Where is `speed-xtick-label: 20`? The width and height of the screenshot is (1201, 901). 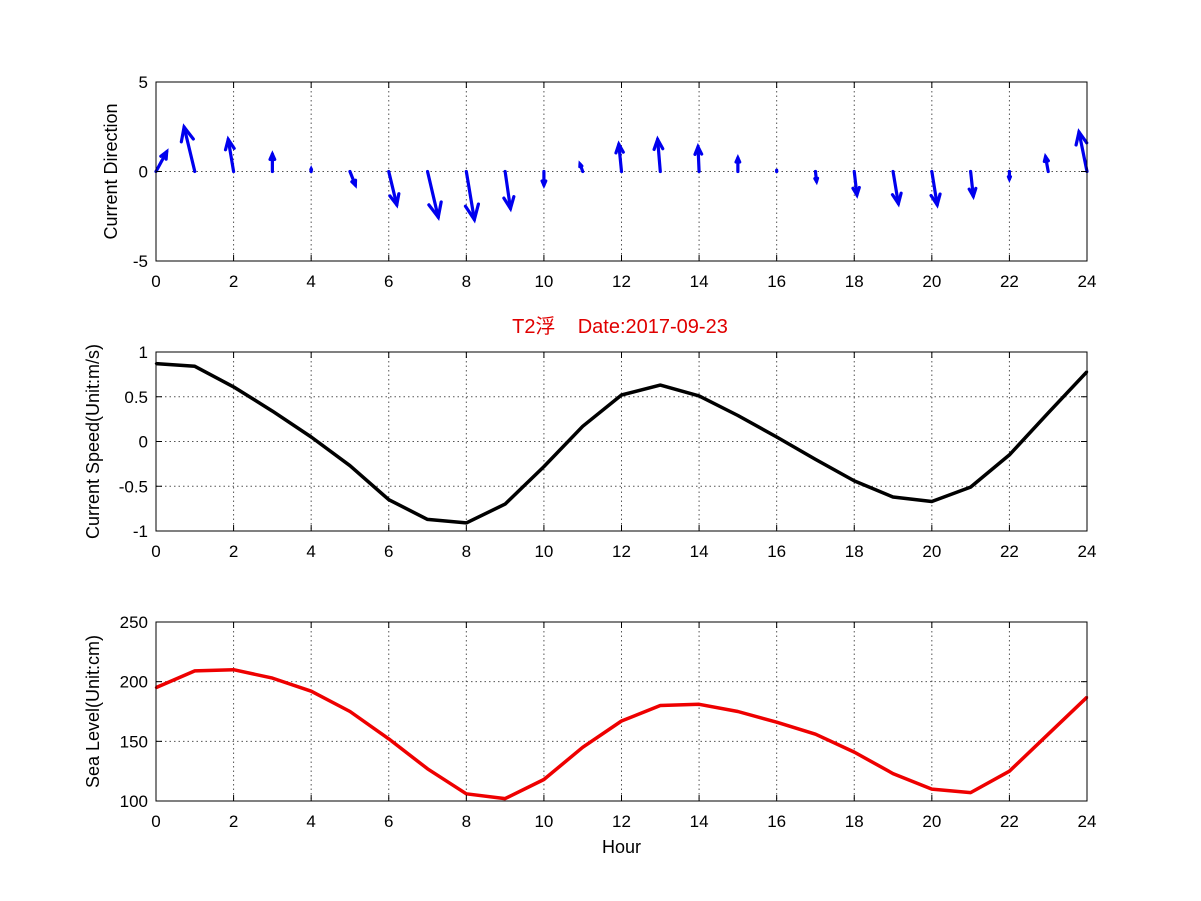
speed-xtick-label: 20 is located at coordinates (931, 551).